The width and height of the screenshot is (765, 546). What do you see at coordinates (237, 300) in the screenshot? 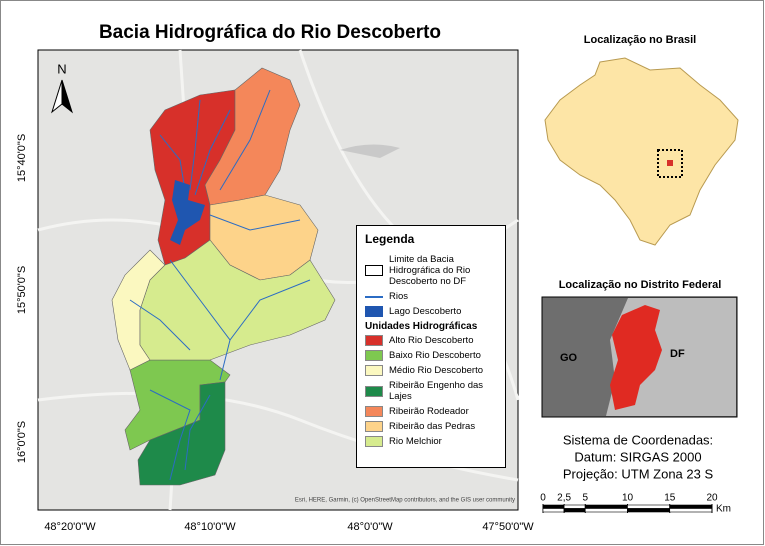
I see `hydro-unit` at bounding box center [237, 300].